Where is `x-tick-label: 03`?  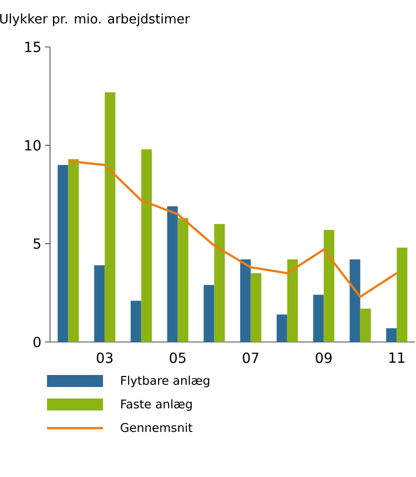
x-tick-label: 03 is located at coordinates (104, 358).